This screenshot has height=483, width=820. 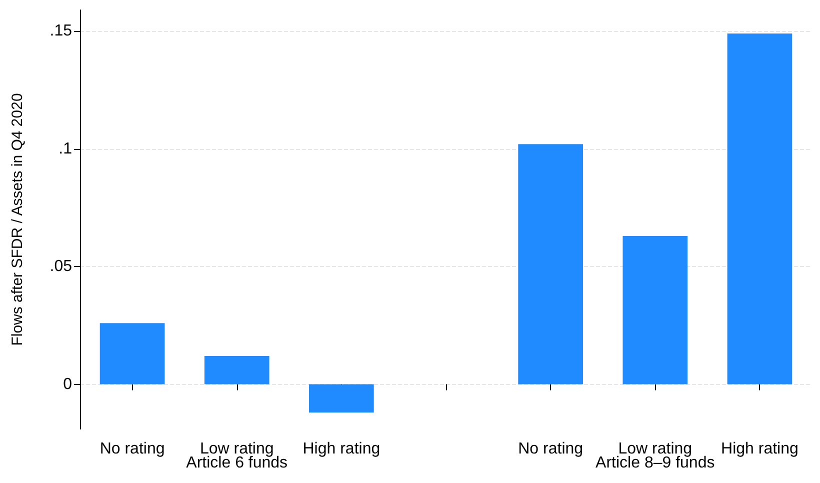 What do you see at coordinates (237, 463) in the screenshot?
I see `text: Article 6 funds` at bounding box center [237, 463].